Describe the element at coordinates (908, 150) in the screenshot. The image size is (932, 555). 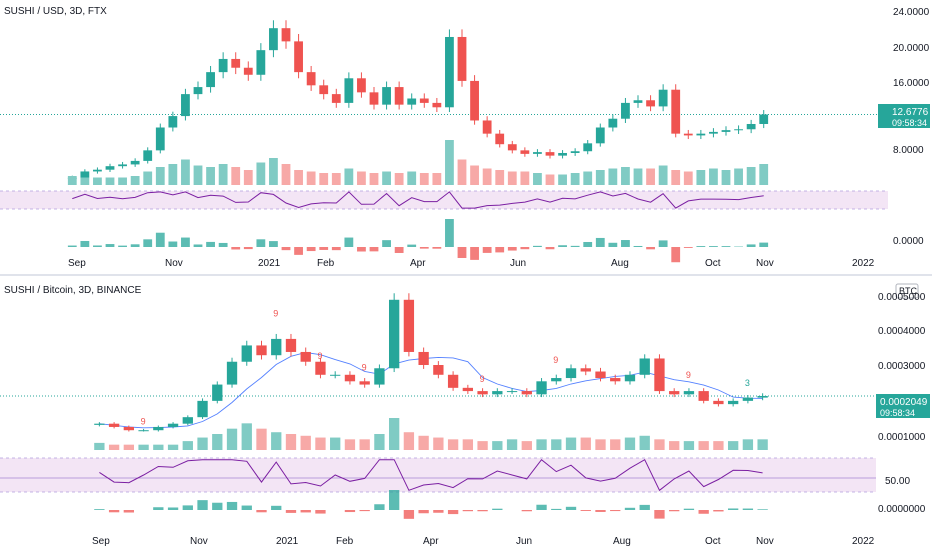
I see `top-y-tick: 8.0000` at that location.